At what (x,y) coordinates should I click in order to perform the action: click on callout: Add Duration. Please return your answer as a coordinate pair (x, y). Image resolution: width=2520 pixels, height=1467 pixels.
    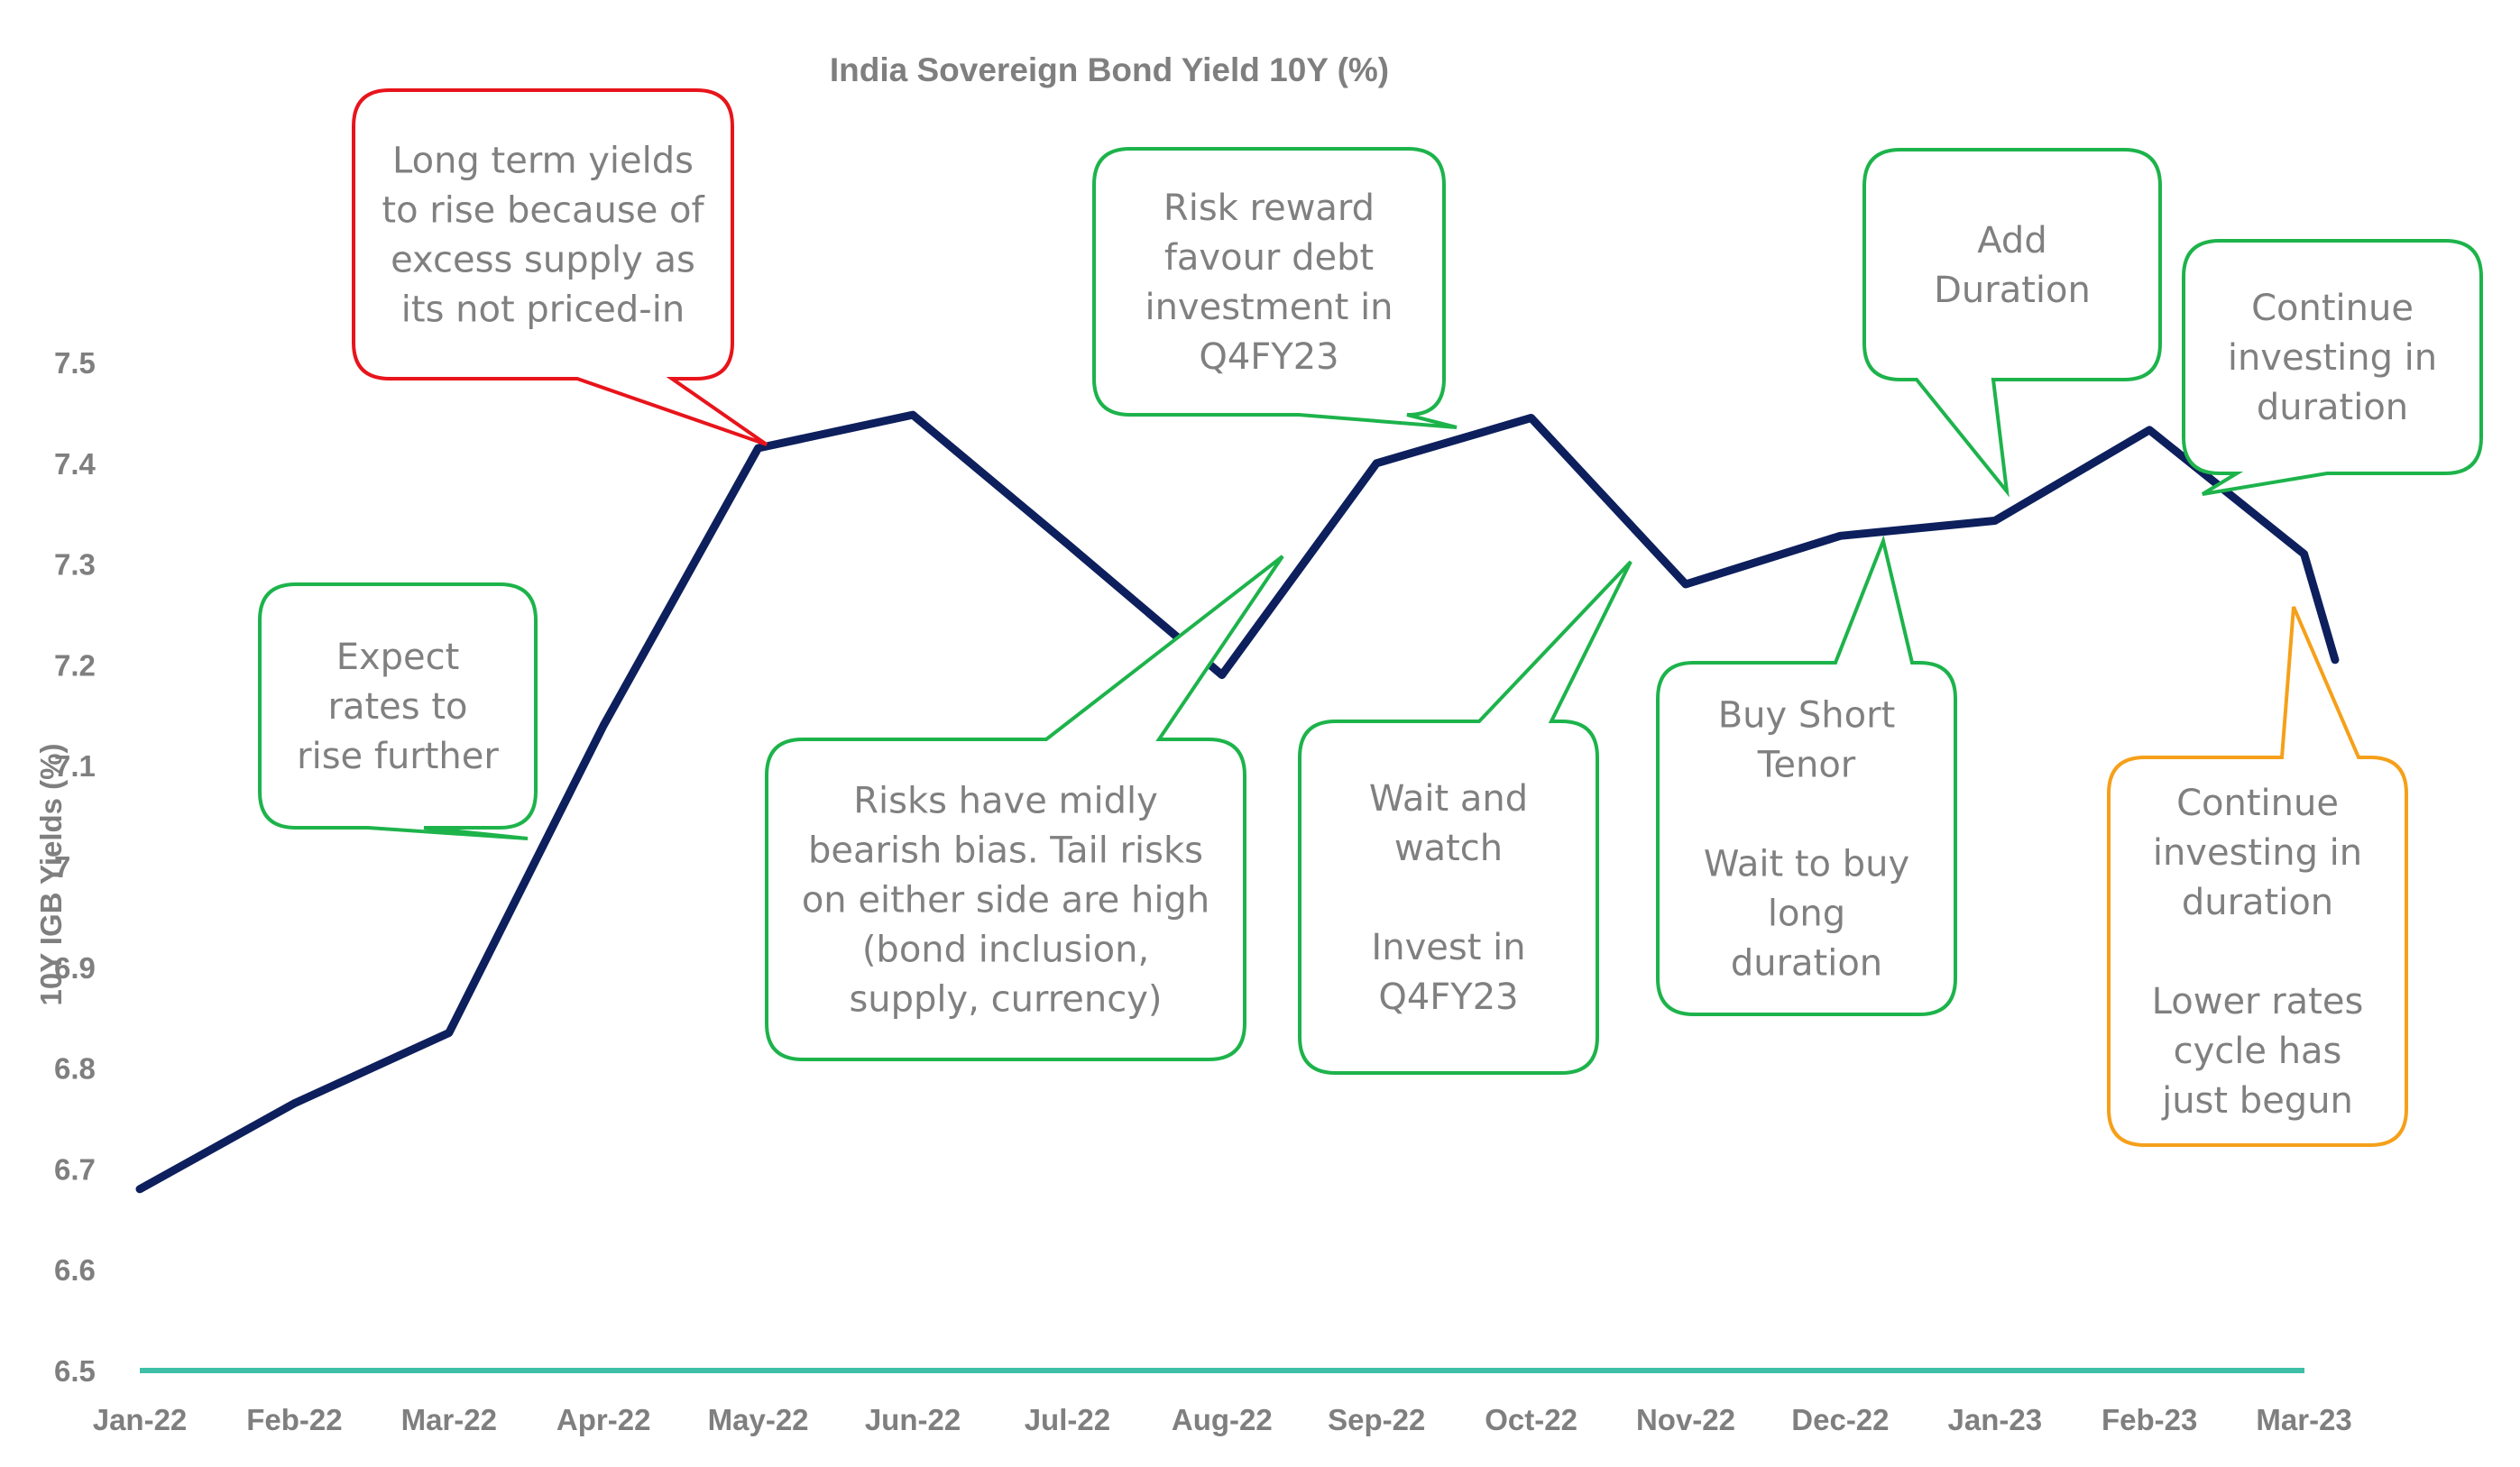
    Looking at the image, I should click on (2012, 323).